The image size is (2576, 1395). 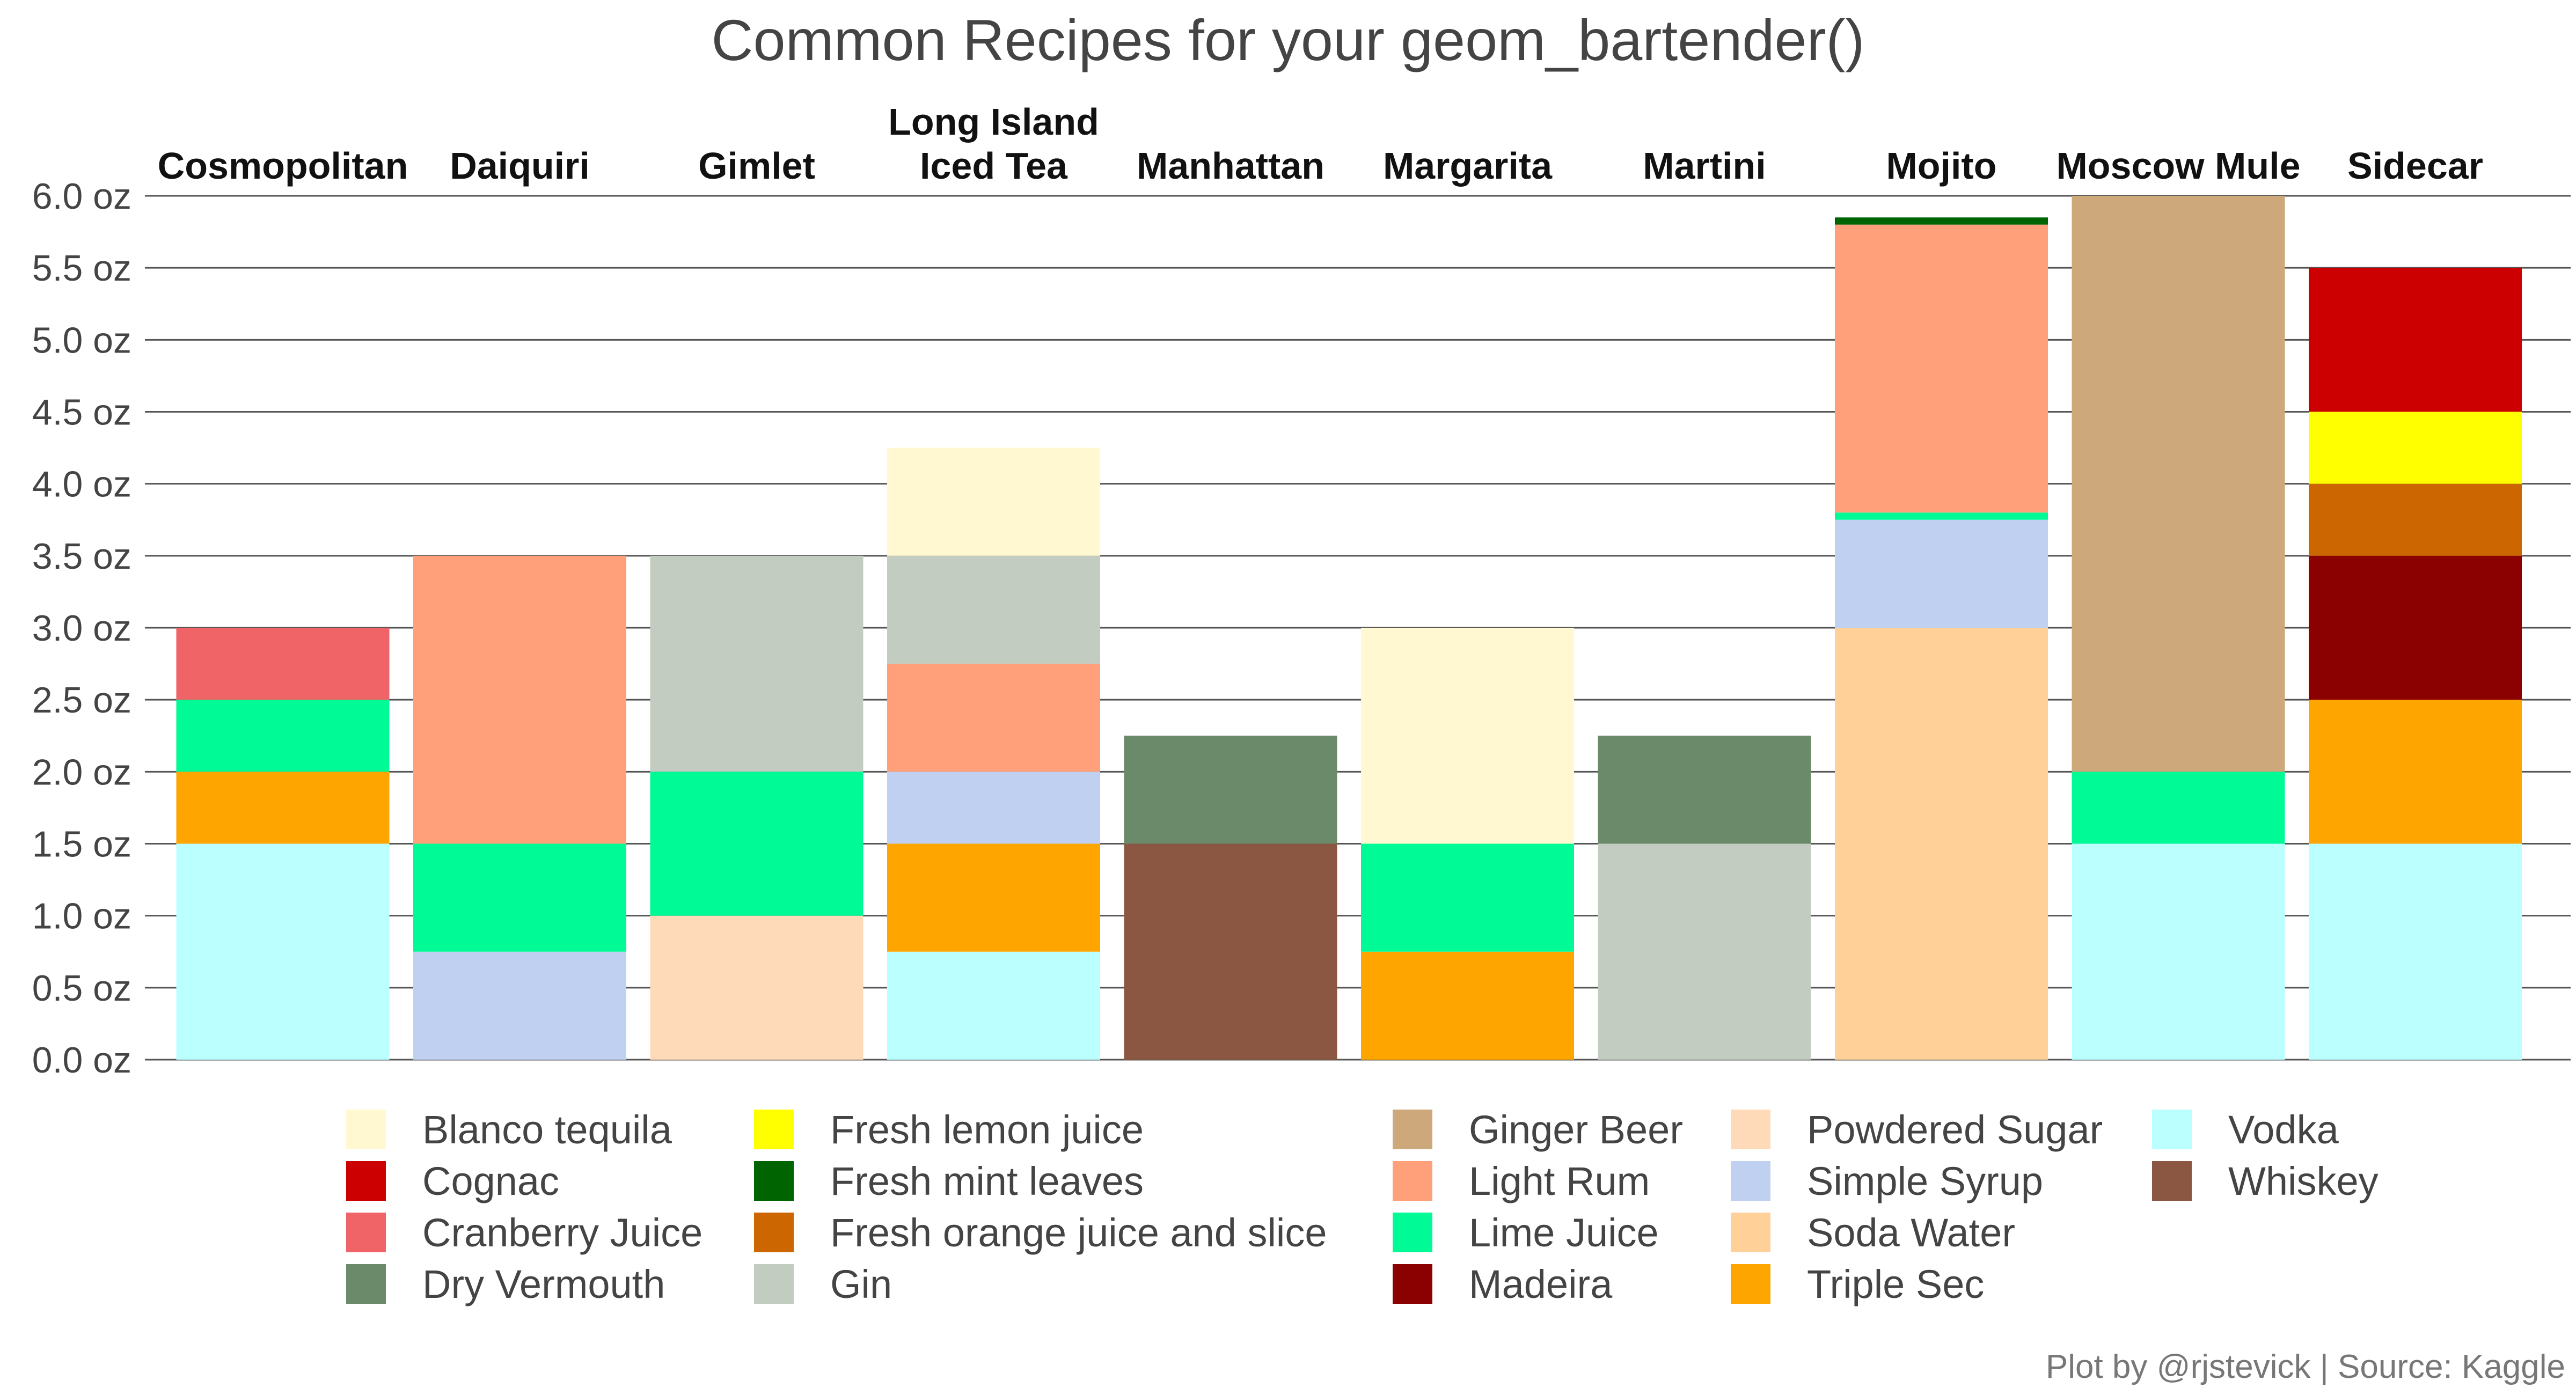 What do you see at coordinates (1955, 1129) in the screenshot?
I see `legend-label: Powdered Sugar` at bounding box center [1955, 1129].